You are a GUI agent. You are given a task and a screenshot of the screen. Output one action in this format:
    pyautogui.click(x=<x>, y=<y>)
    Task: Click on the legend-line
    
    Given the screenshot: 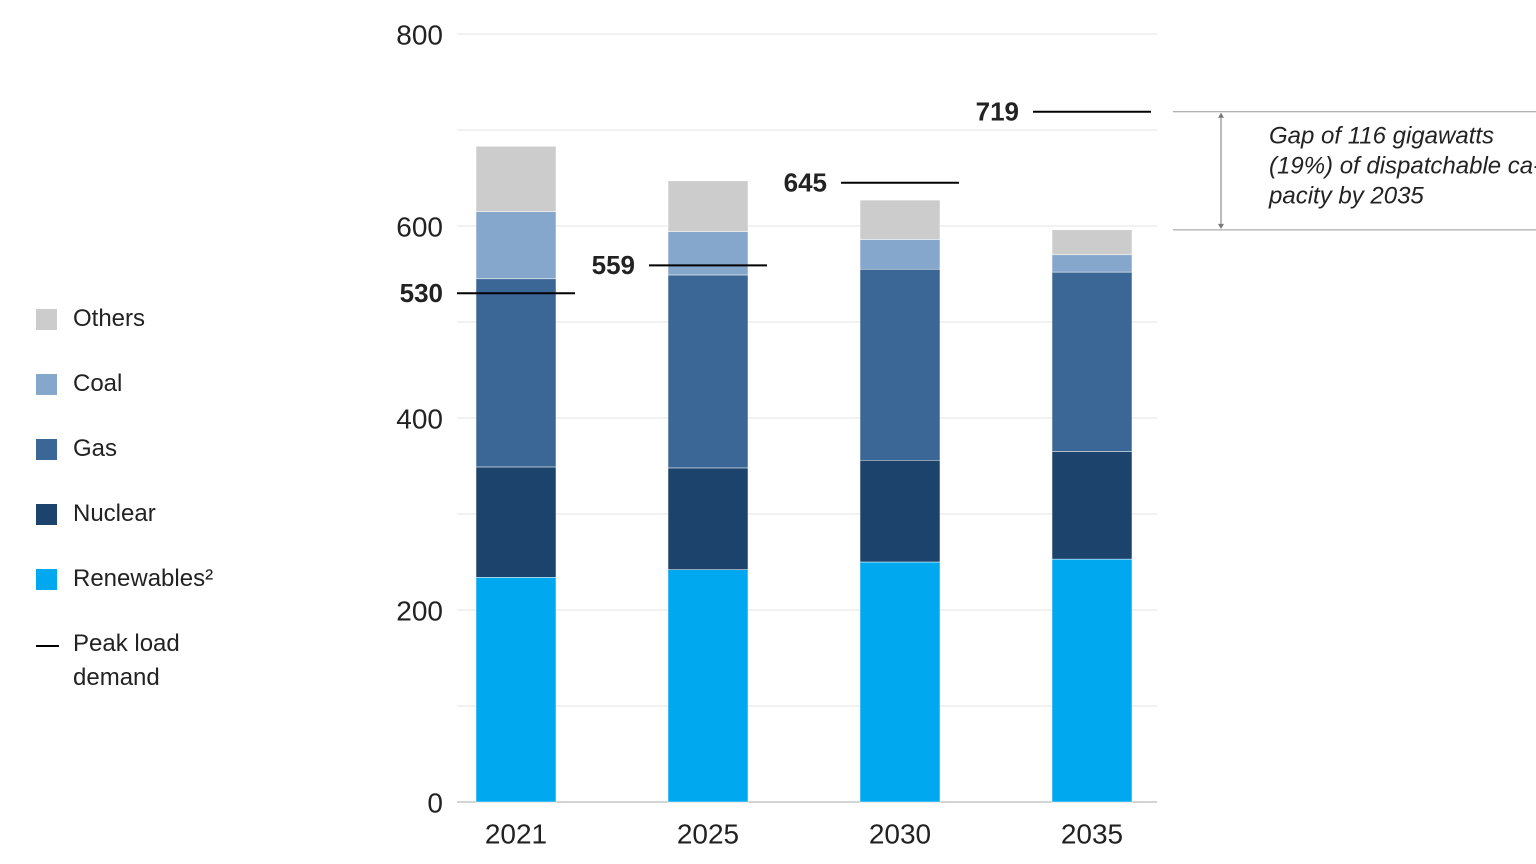 What is the action you would take?
    pyautogui.click(x=47, y=646)
    